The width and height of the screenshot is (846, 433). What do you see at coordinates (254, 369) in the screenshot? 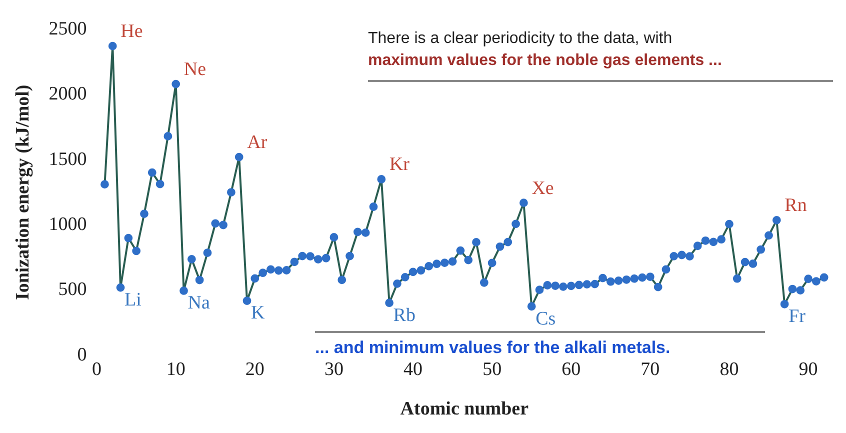
I see `x-tick-label: 20` at bounding box center [254, 369].